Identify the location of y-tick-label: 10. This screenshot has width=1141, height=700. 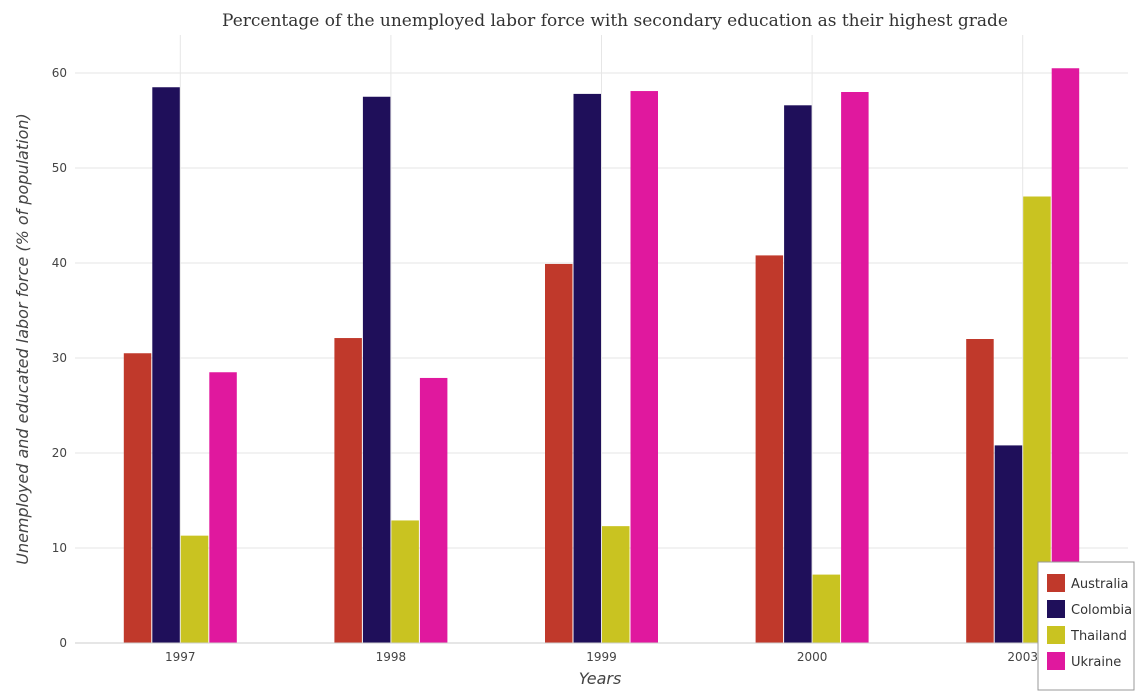
(59, 548).